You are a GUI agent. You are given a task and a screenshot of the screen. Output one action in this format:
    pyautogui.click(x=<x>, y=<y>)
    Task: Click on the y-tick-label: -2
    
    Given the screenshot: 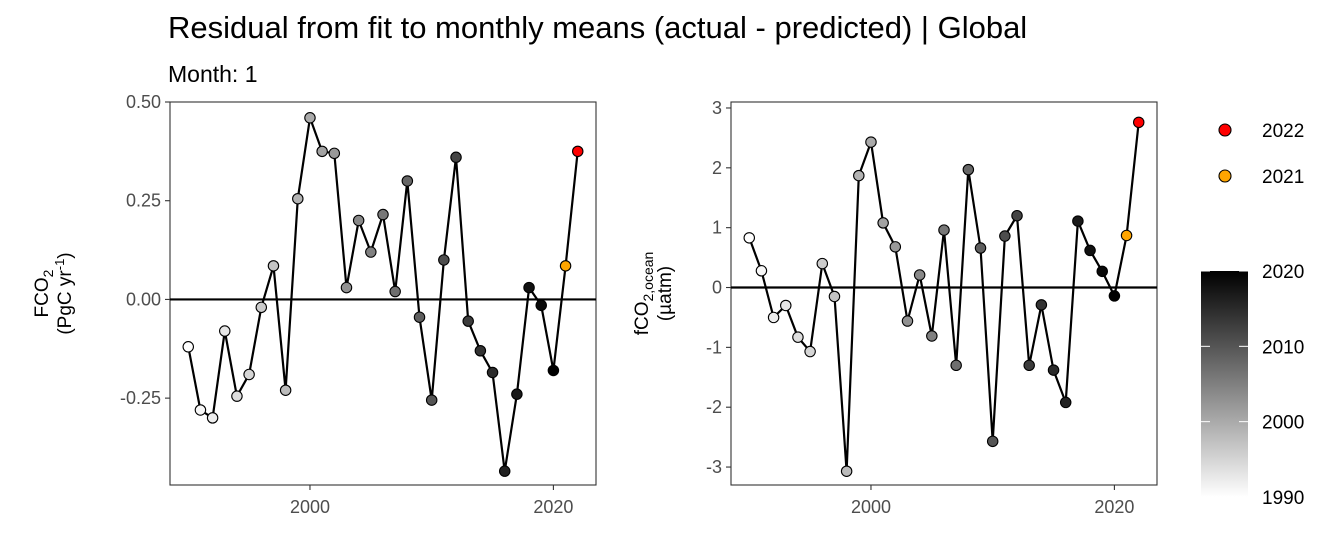 What is the action you would take?
    pyautogui.click(x=714, y=407)
    